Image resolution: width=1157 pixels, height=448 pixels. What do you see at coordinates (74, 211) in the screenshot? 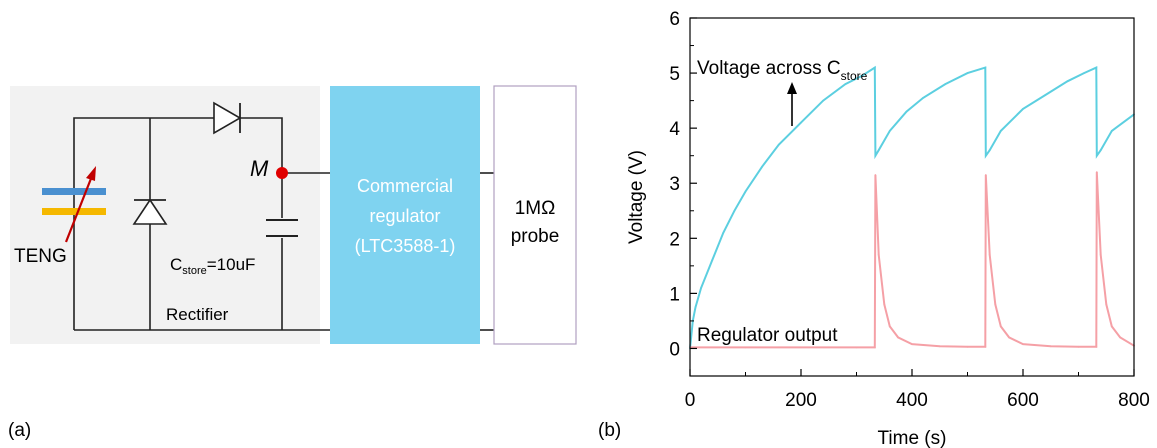
I see `teng-plate-bottom` at bounding box center [74, 211].